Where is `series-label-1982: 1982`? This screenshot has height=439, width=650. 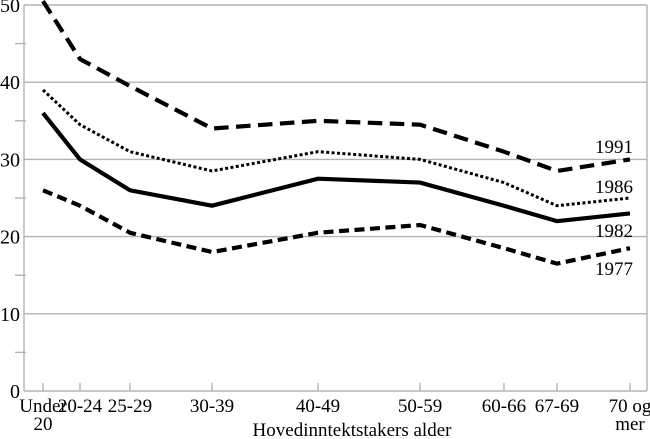
series-label-1982: 1982 is located at coordinates (614, 231).